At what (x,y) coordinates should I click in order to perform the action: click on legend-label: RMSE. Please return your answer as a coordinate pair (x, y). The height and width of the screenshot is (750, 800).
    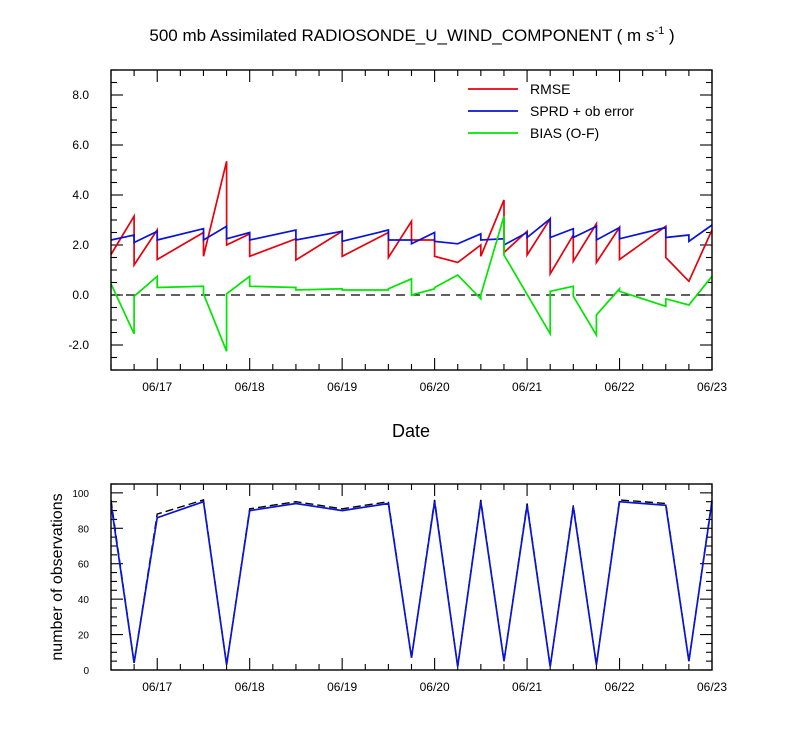
    Looking at the image, I should click on (550, 89).